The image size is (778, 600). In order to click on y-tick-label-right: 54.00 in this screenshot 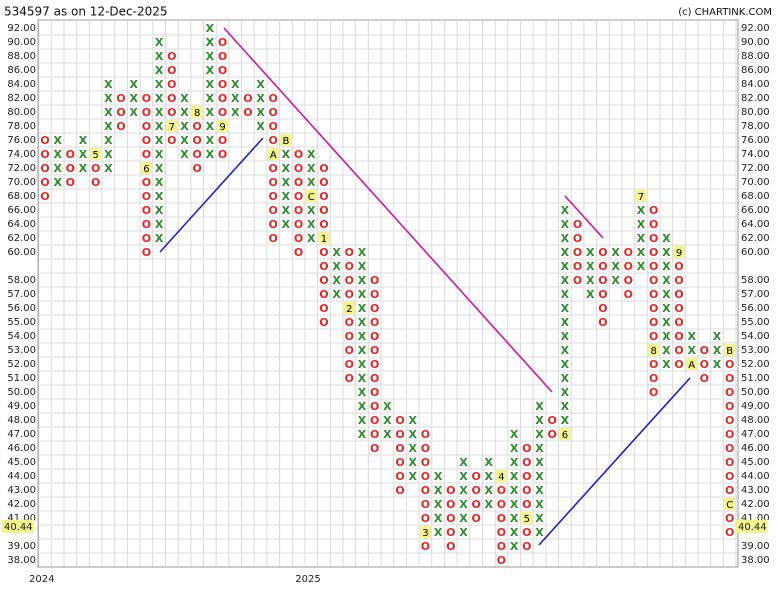, I will do `click(755, 336)`.